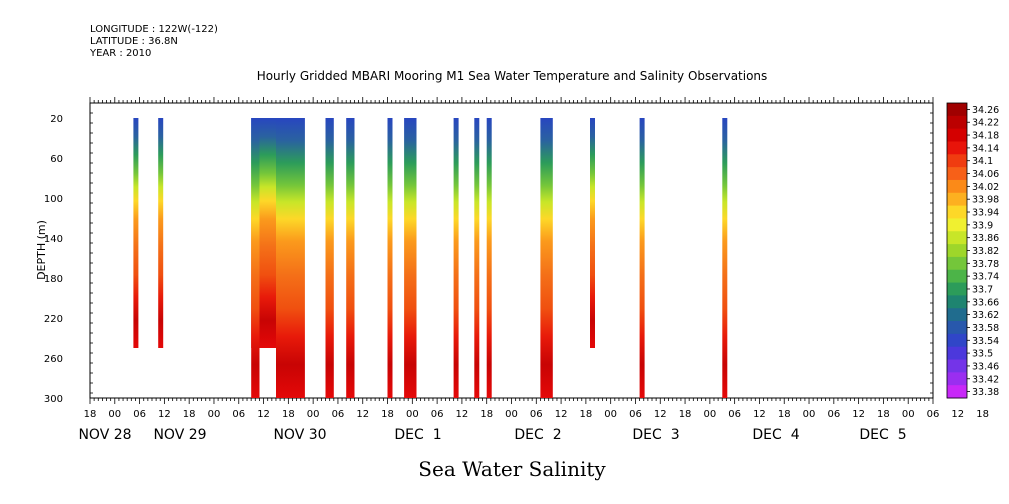 The width and height of the screenshot is (1009, 504). What do you see at coordinates (53, 359) in the screenshot?
I see `y-tick-label: 260` at bounding box center [53, 359].